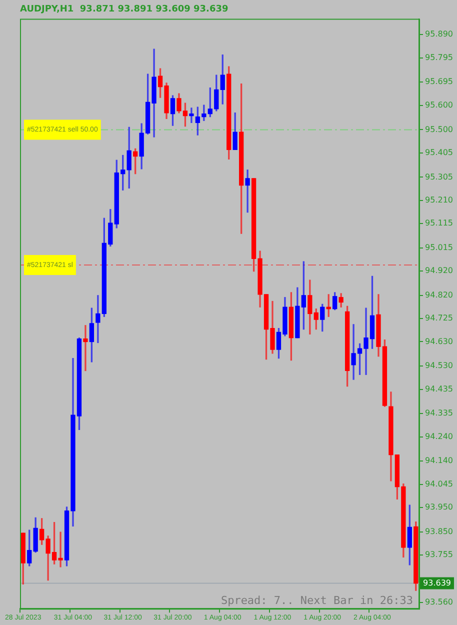 This screenshot has height=625, width=457. What do you see at coordinates (439, 555) in the screenshot?
I see `y-tick-label: 93.755` at bounding box center [439, 555].